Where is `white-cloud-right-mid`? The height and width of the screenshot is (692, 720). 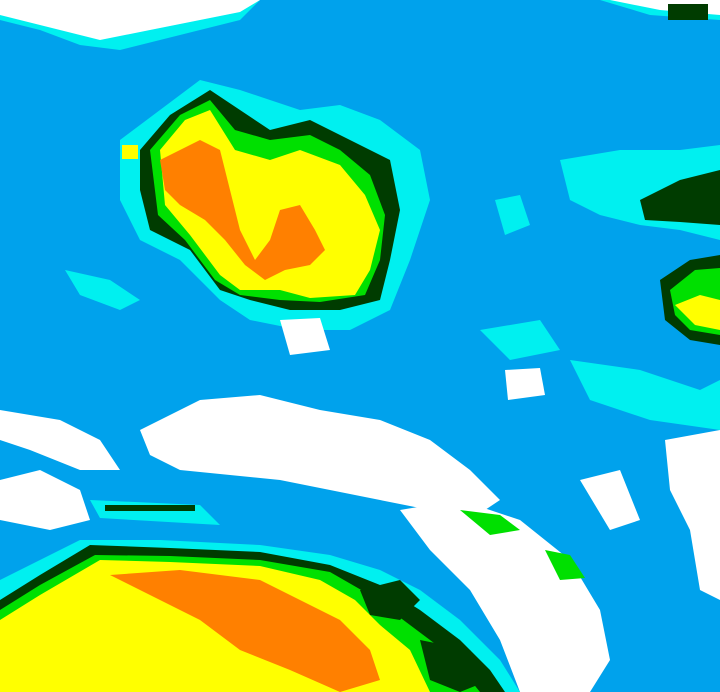 white-cloud-right-mid is located at coordinates (610, 500).